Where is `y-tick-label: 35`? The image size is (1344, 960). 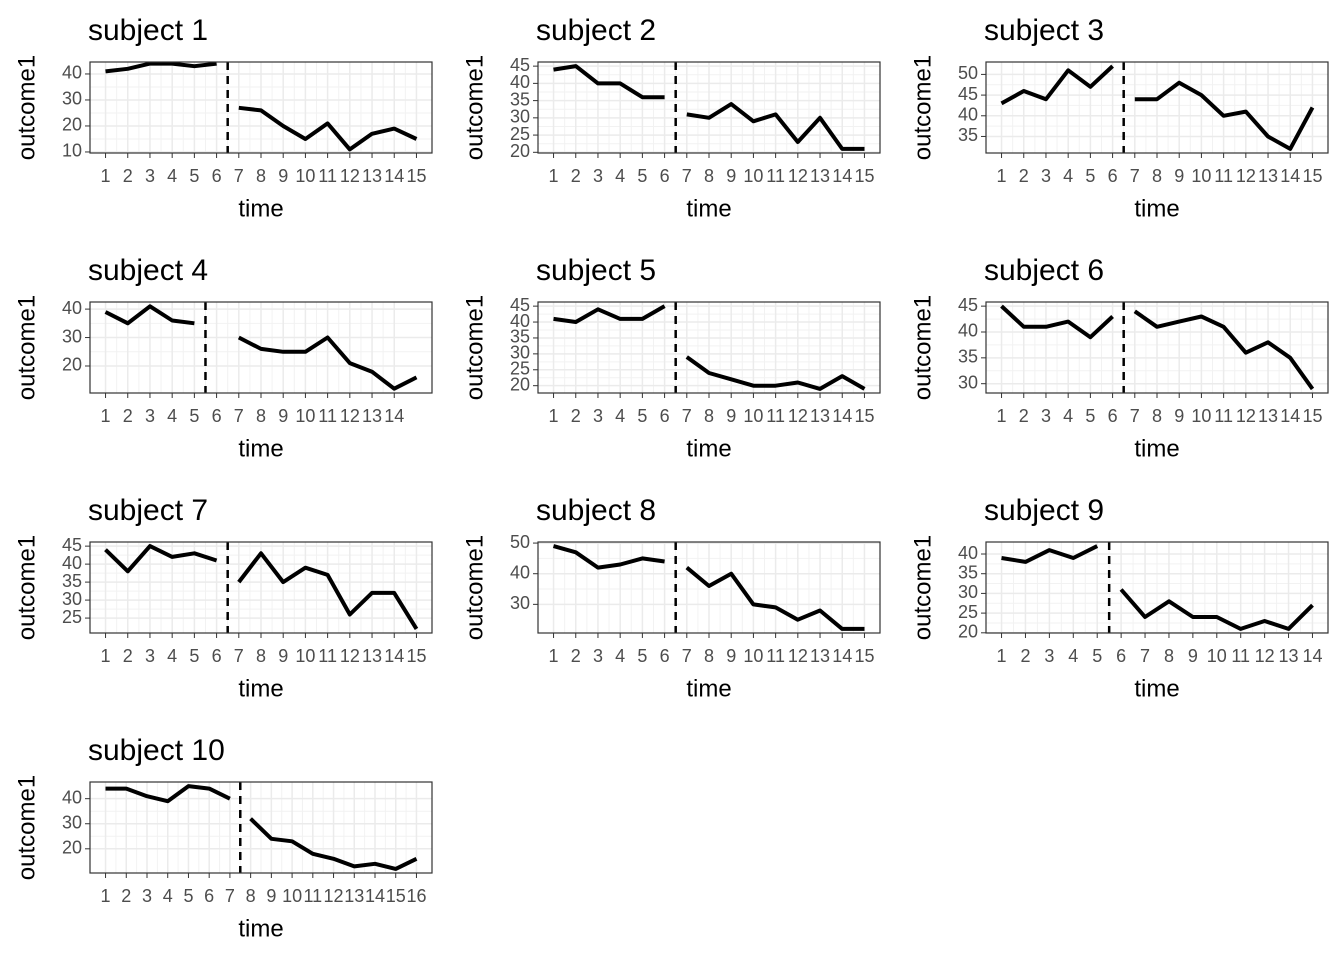
y-tick-label: 35 is located at coordinates (72, 581).